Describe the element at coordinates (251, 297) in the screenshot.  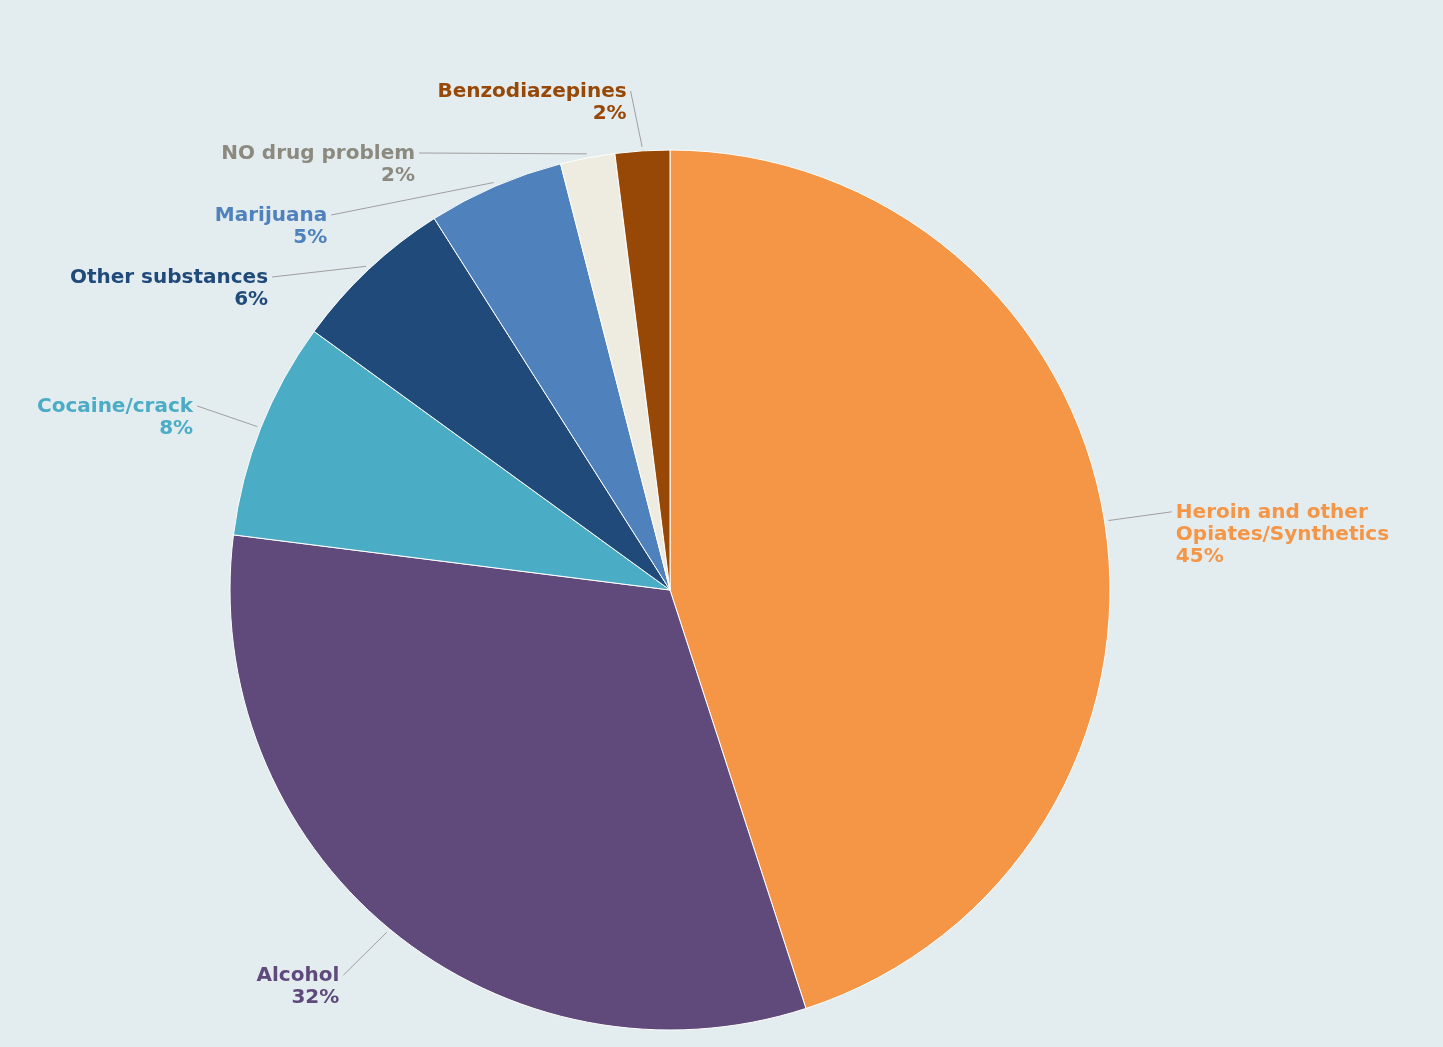
I see `data-label: 6%` at that location.